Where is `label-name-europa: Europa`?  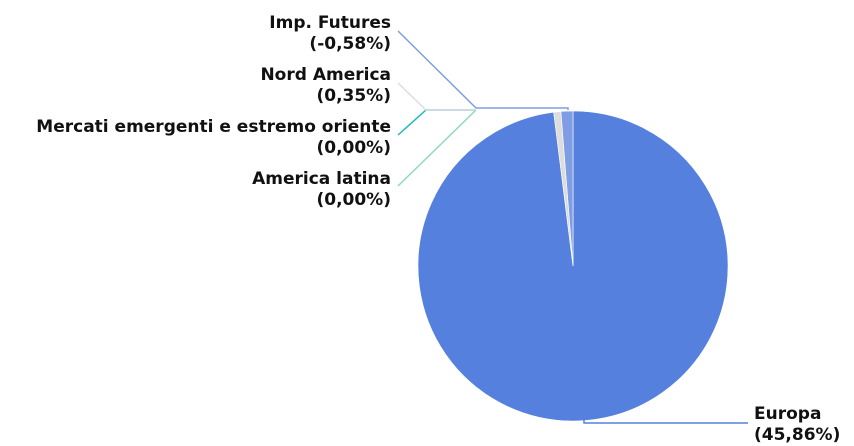
label-name-europa: Europa is located at coordinates (787, 414).